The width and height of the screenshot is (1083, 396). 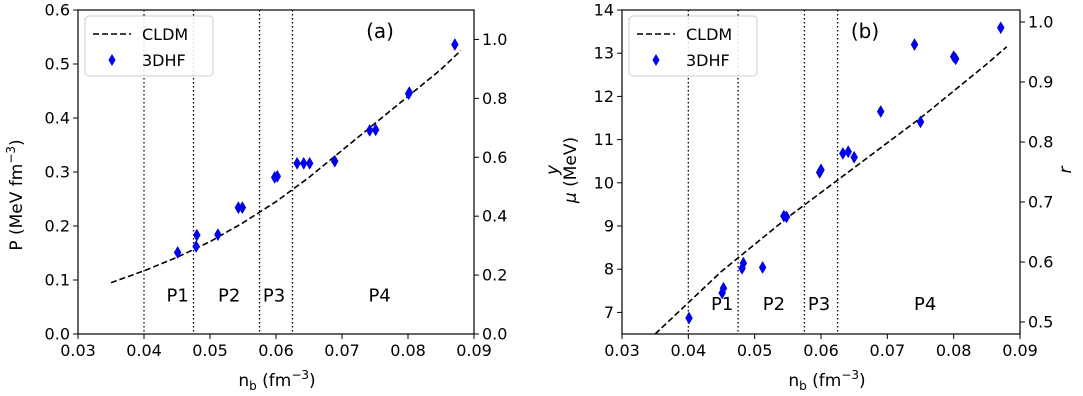 I want to click on panel-label-a: (a), so click(x=380, y=31).